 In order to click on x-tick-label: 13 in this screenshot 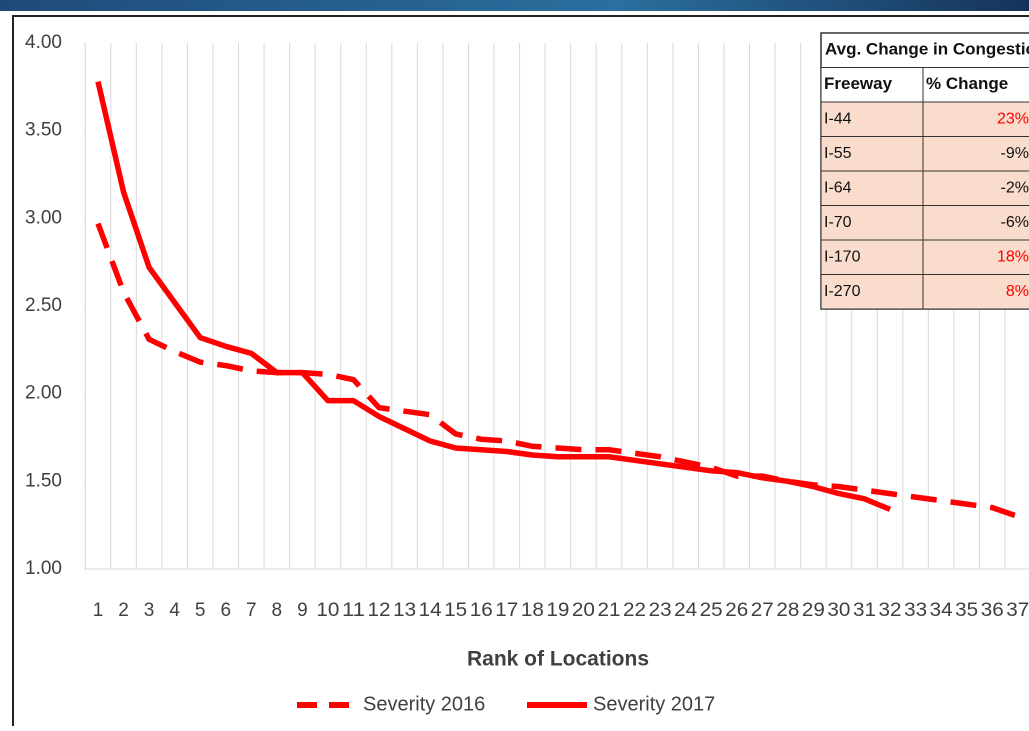, I will do `click(404, 610)`.